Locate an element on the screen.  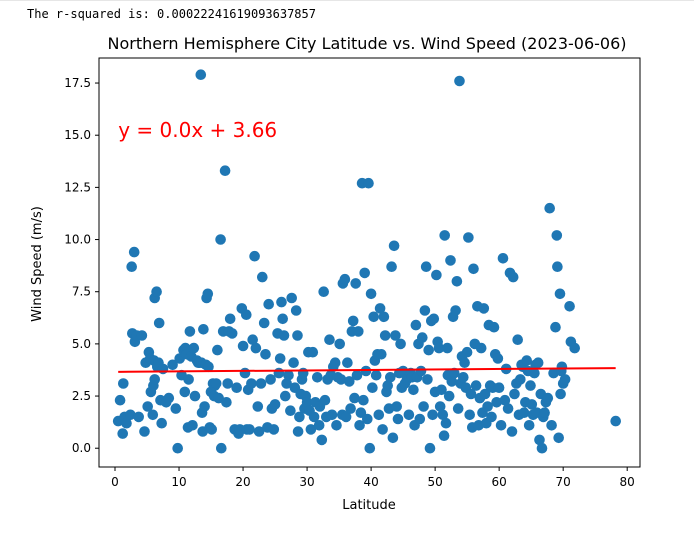
regression-line is located at coordinates (367, 370).